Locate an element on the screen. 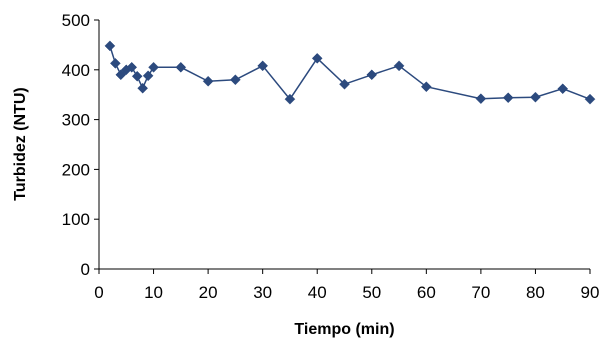 The height and width of the screenshot is (347, 606). x-tick-label: 50 is located at coordinates (371, 292).